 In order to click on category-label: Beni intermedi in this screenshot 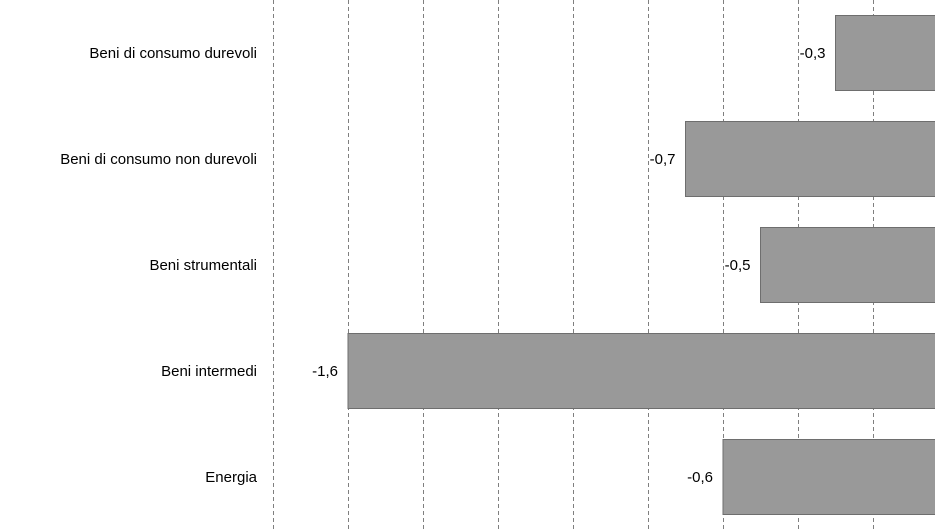, I will do `click(209, 371)`.